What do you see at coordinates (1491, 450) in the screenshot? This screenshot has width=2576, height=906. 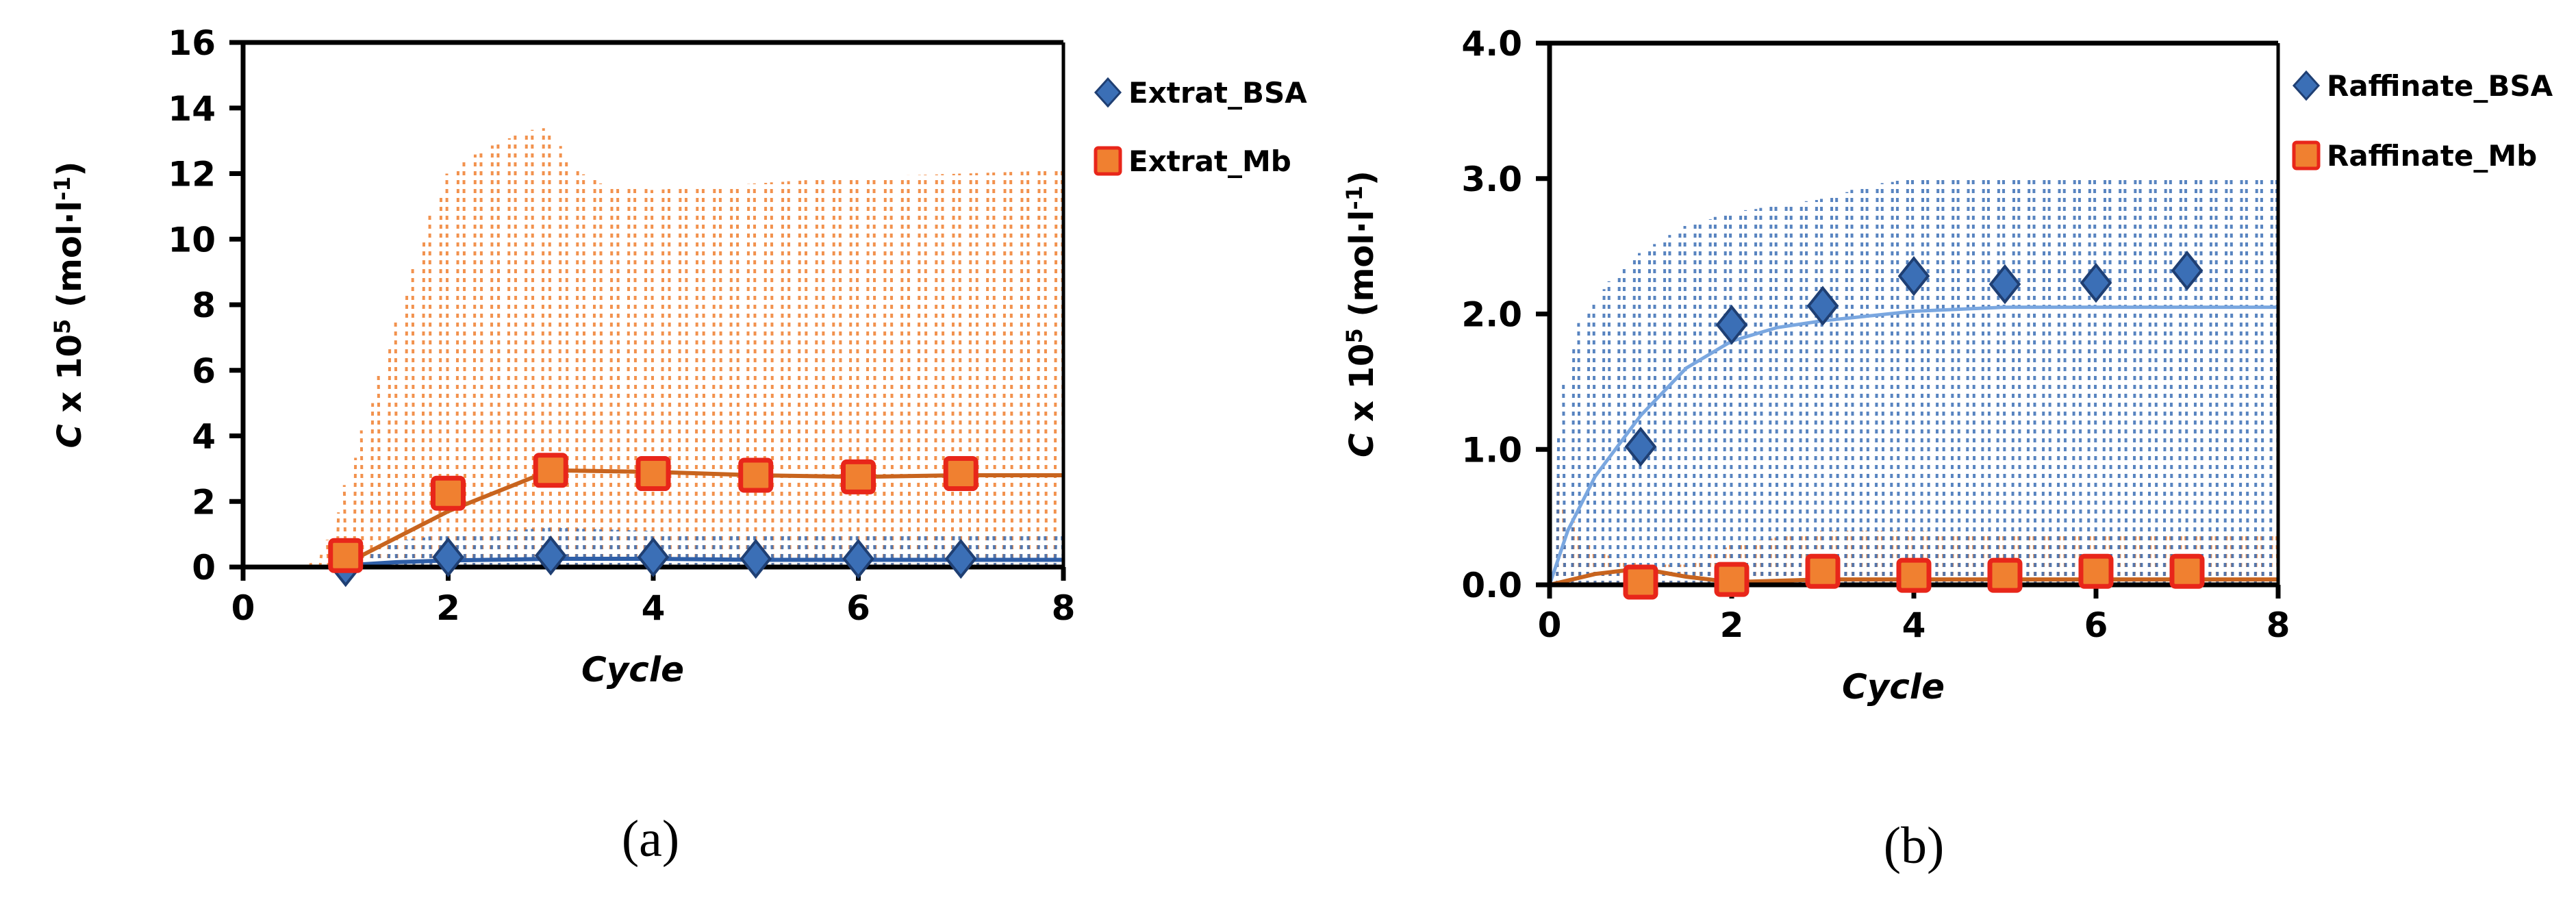 I see `y-tick-label: 1.0` at bounding box center [1491, 450].